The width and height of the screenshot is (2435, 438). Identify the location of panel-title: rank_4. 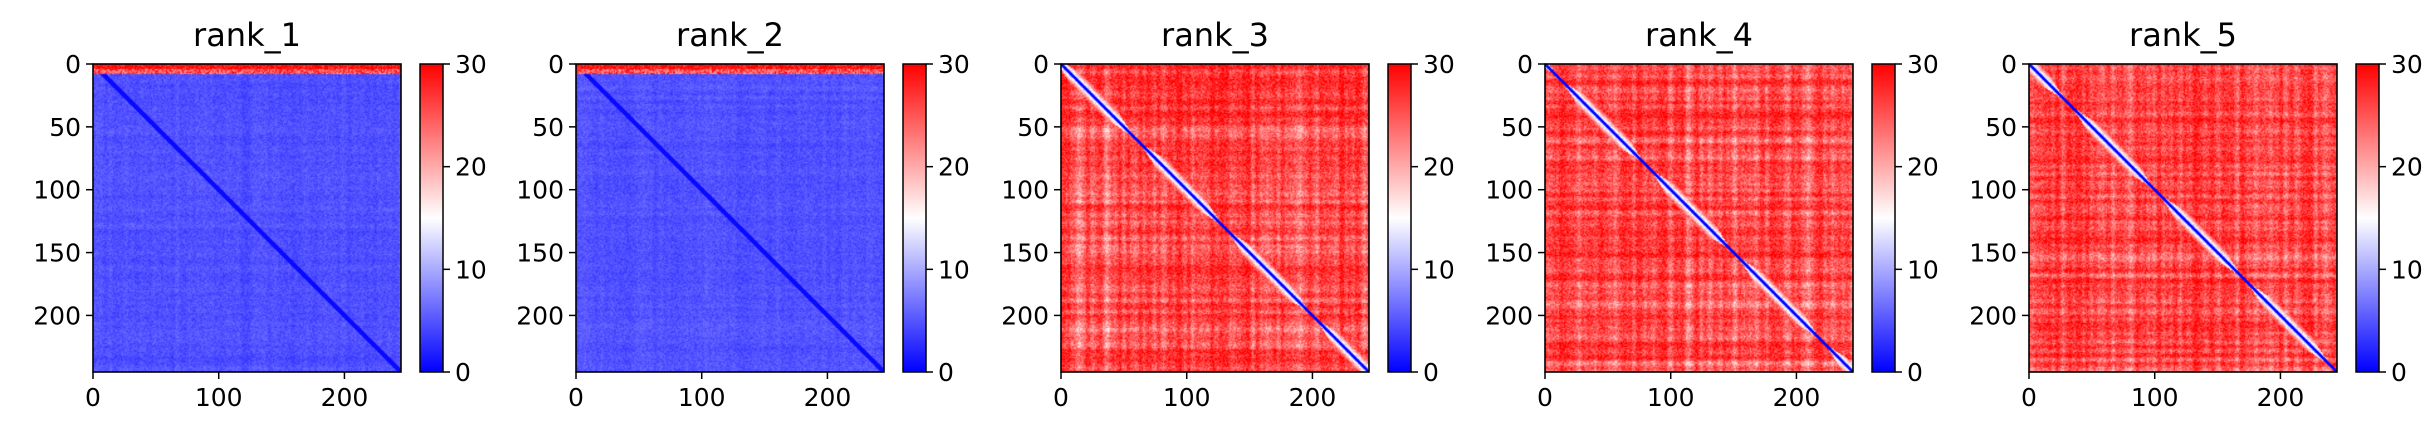
(1699, 35).